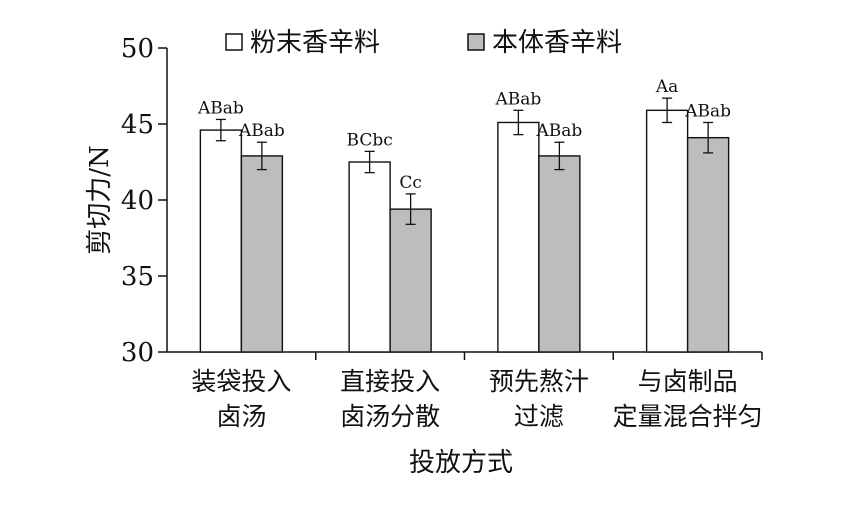 The height and width of the screenshot is (506, 863). Describe the element at coordinates (539, 356) in the screenshot. I see `x-ticks` at that location.